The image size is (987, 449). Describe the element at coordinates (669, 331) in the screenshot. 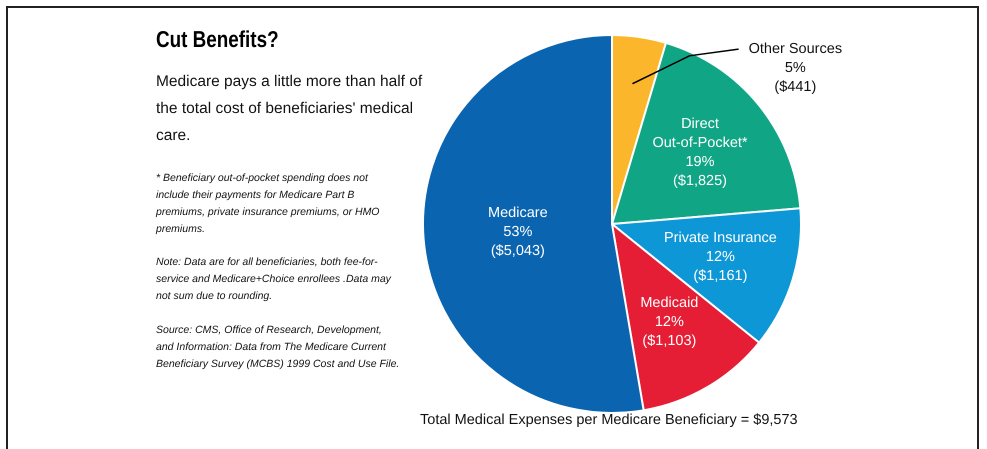

I see `data-label: 12% ($1,103)` at that location.